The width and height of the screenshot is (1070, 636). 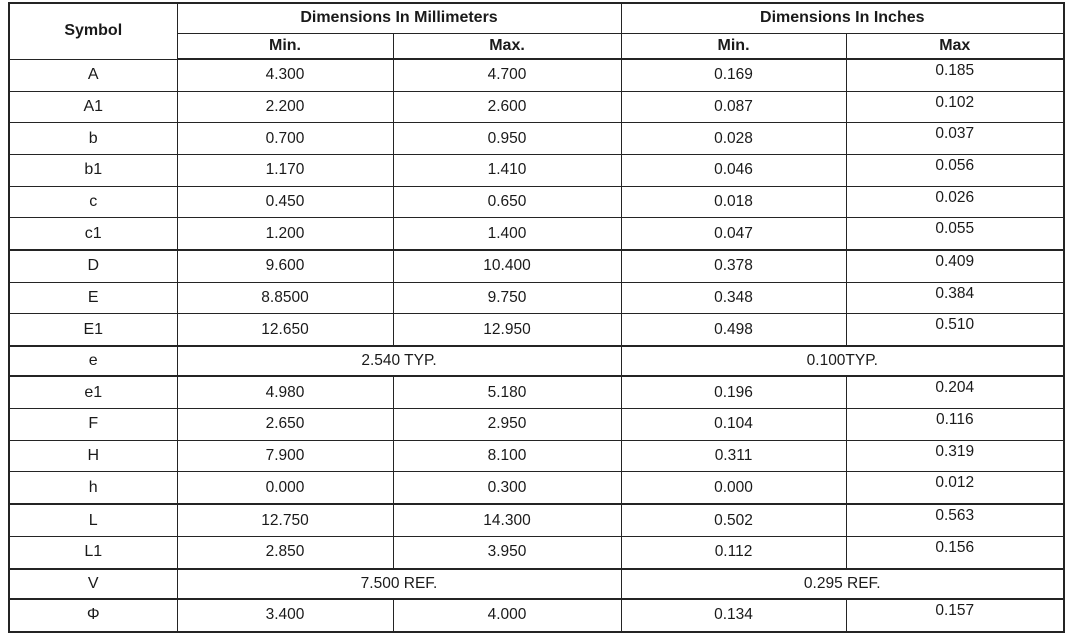 I want to click on inch-max-cell: 0.102, so click(x=955, y=107).